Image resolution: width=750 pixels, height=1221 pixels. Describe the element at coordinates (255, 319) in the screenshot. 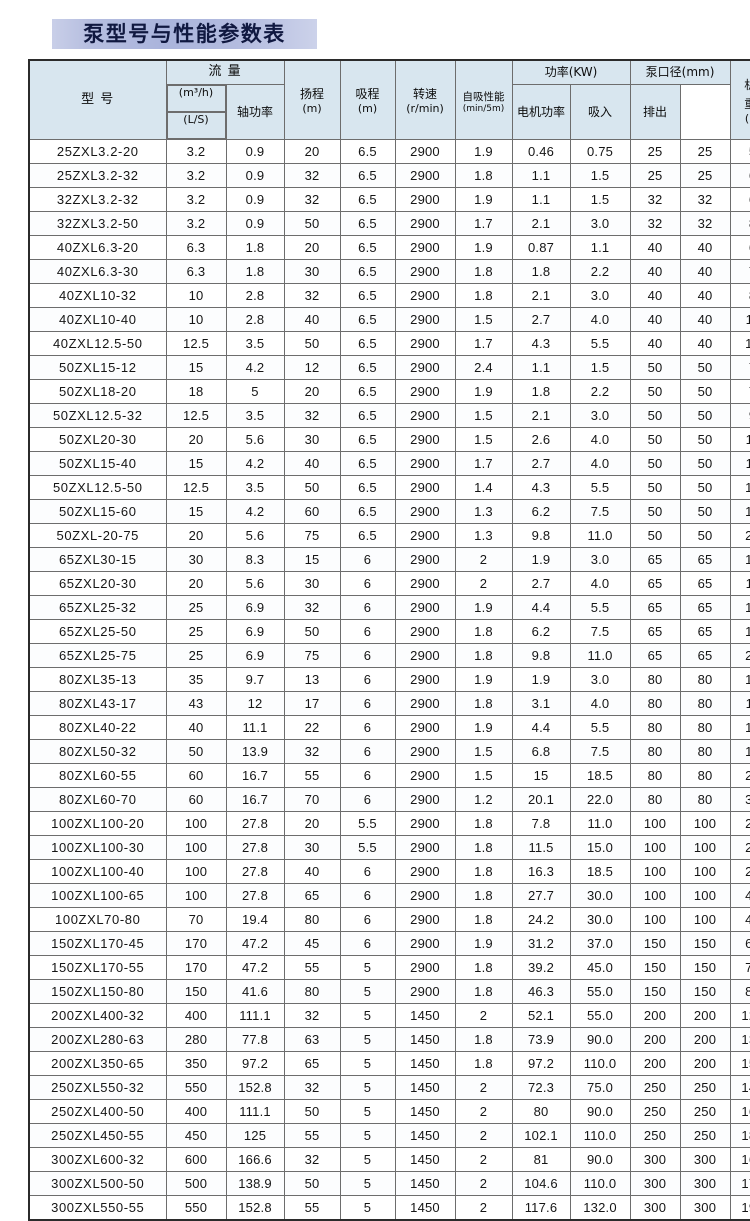

I see `cell-value: 2.8` at that location.